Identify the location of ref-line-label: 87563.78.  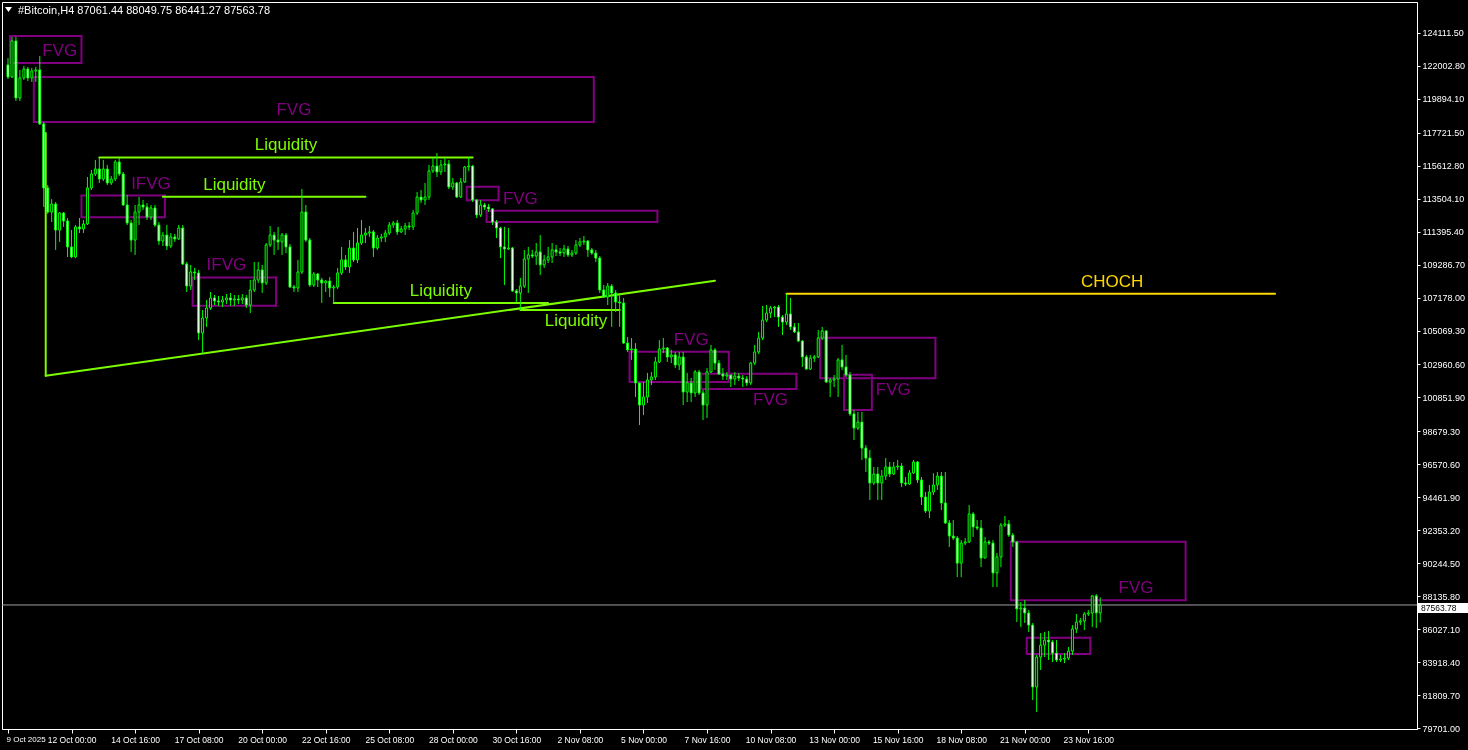
(1439, 607).